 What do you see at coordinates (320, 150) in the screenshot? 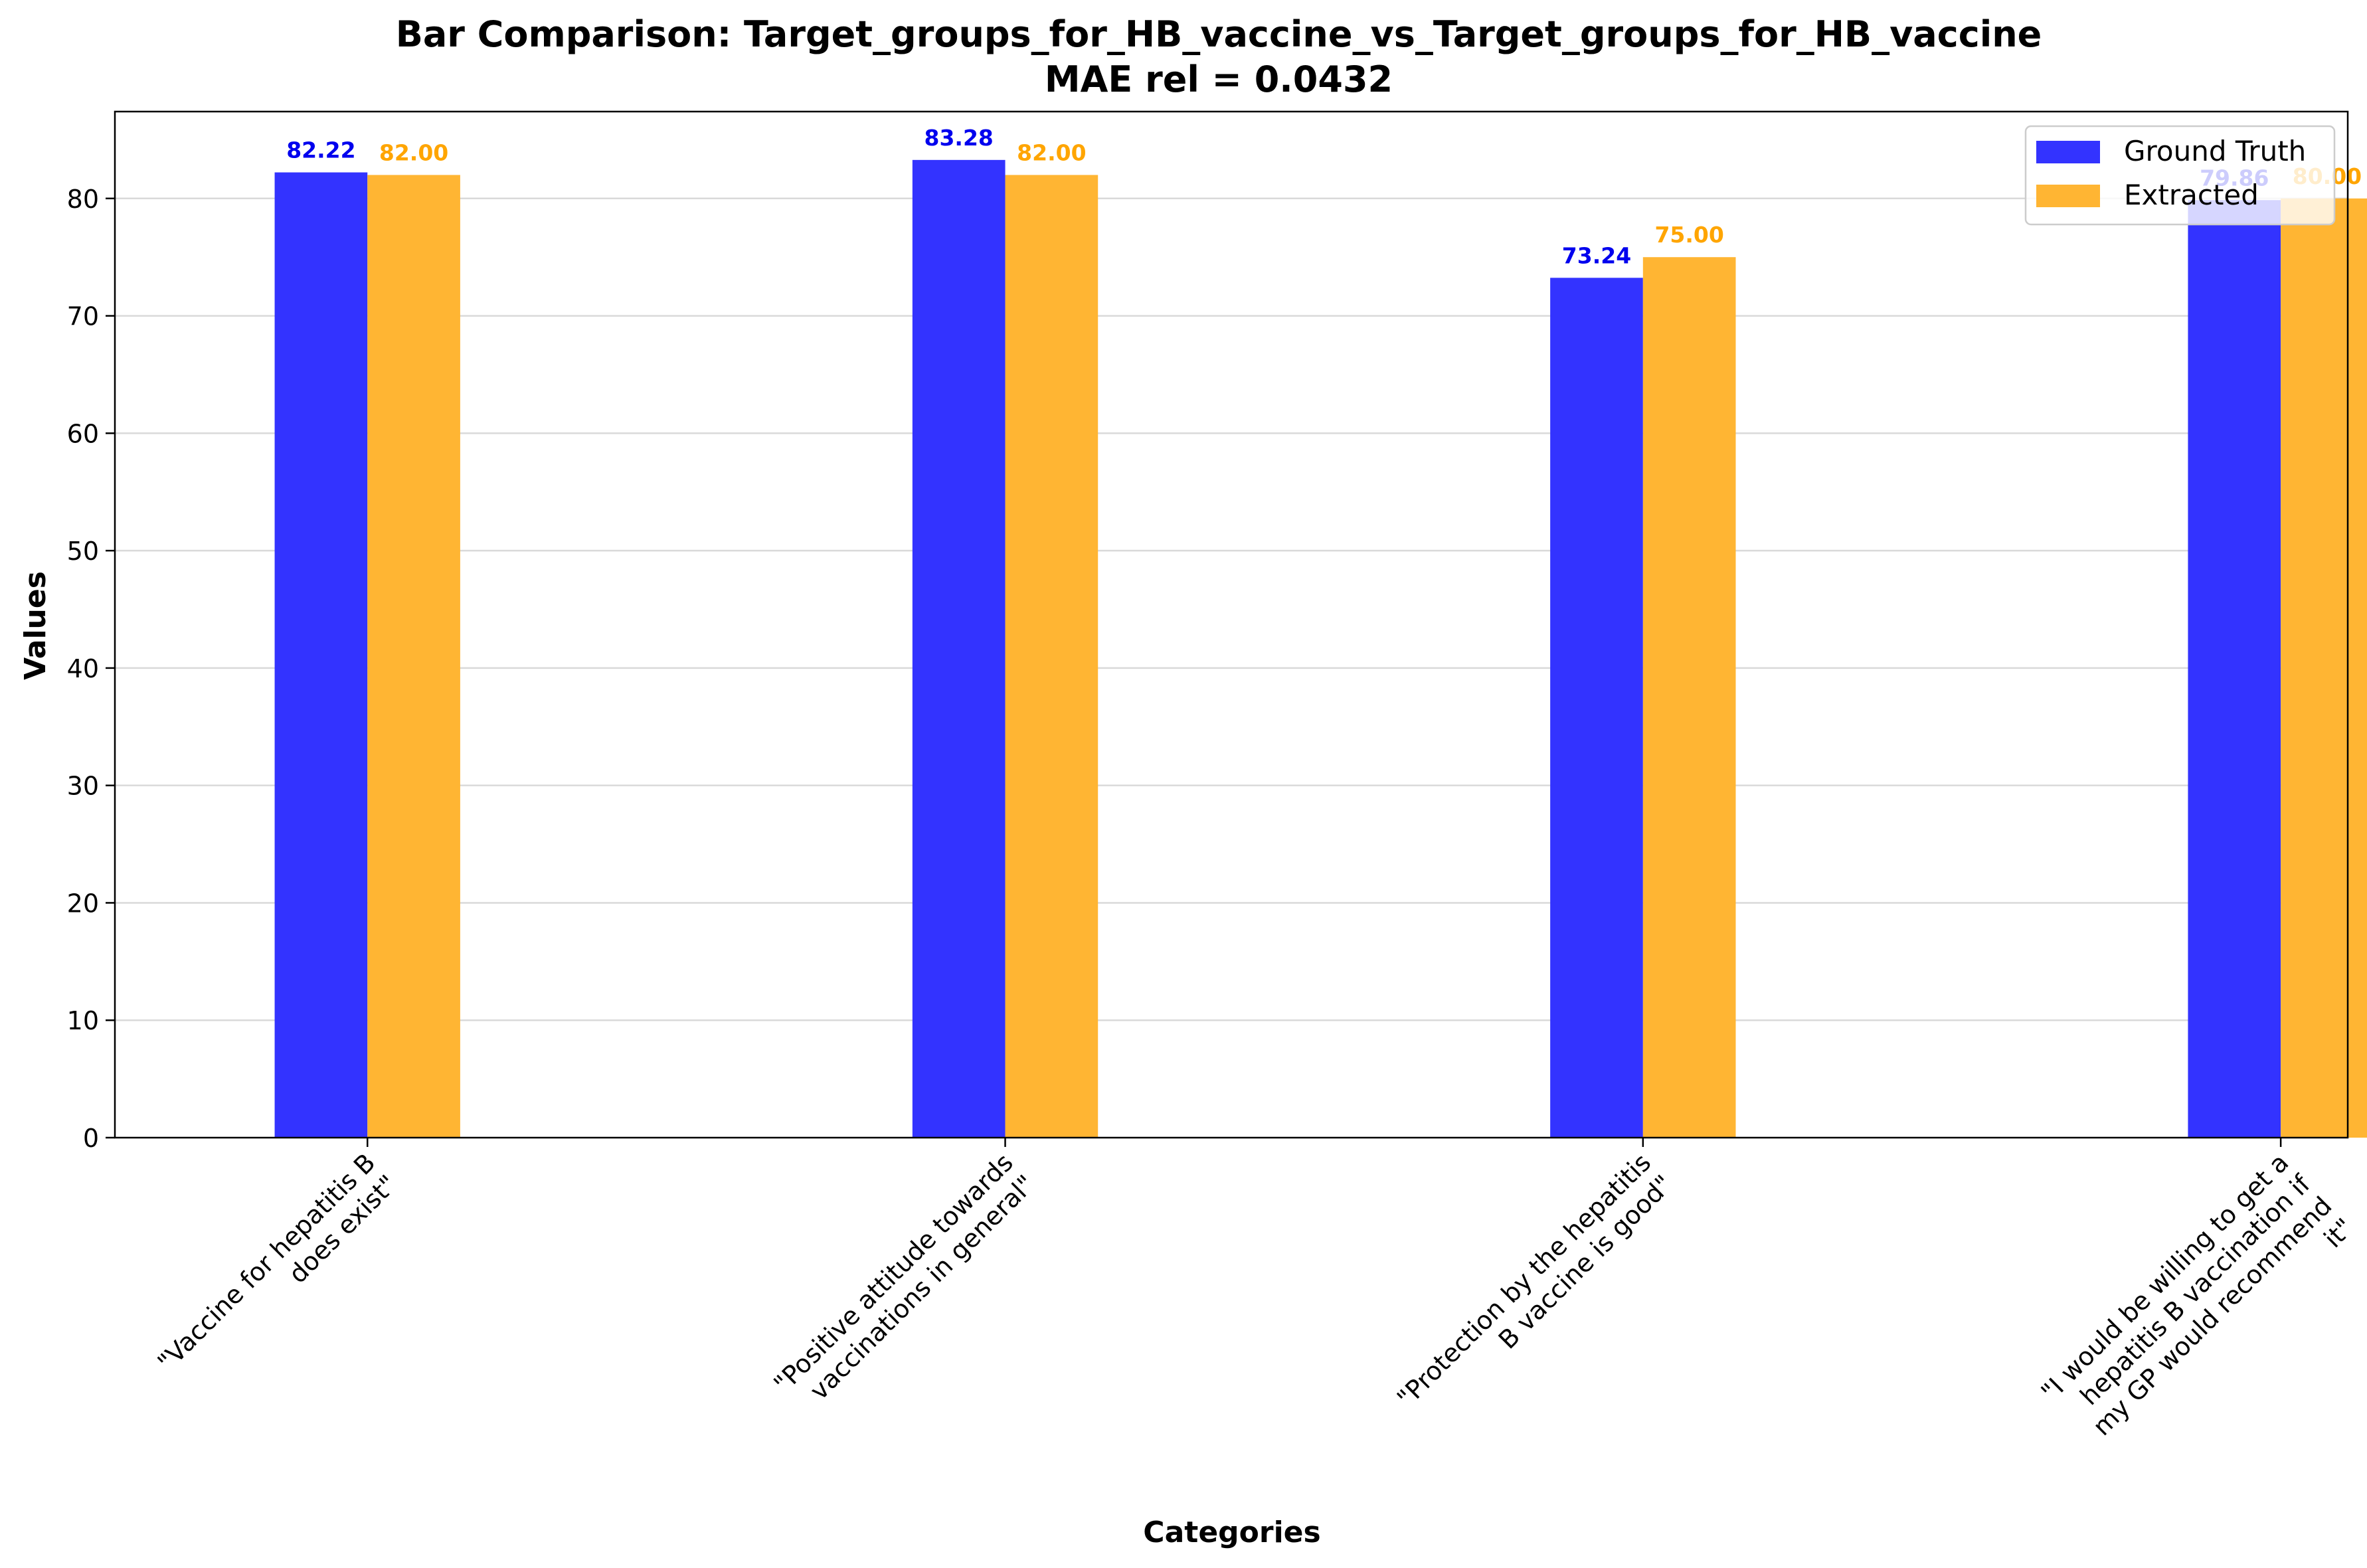
I see `bar-value-label: 82.22` at bounding box center [320, 150].